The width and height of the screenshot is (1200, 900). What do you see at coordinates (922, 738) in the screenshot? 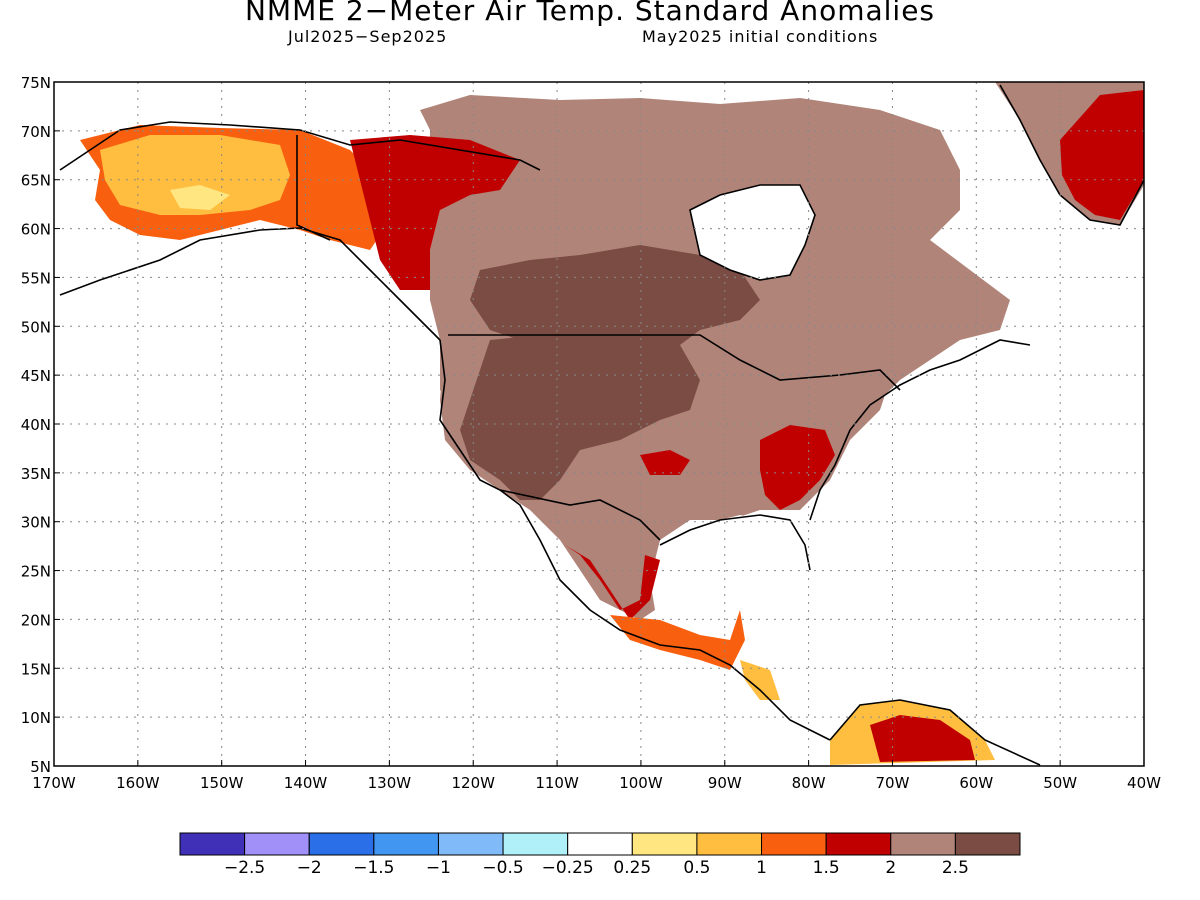
I see `field-southamerica-red` at bounding box center [922, 738].